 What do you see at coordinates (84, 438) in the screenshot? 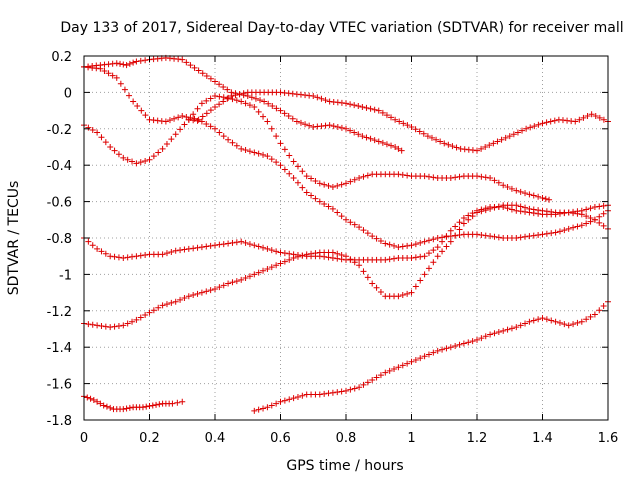
I see `x-tick-label: 0` at bounding box center [84, 438].